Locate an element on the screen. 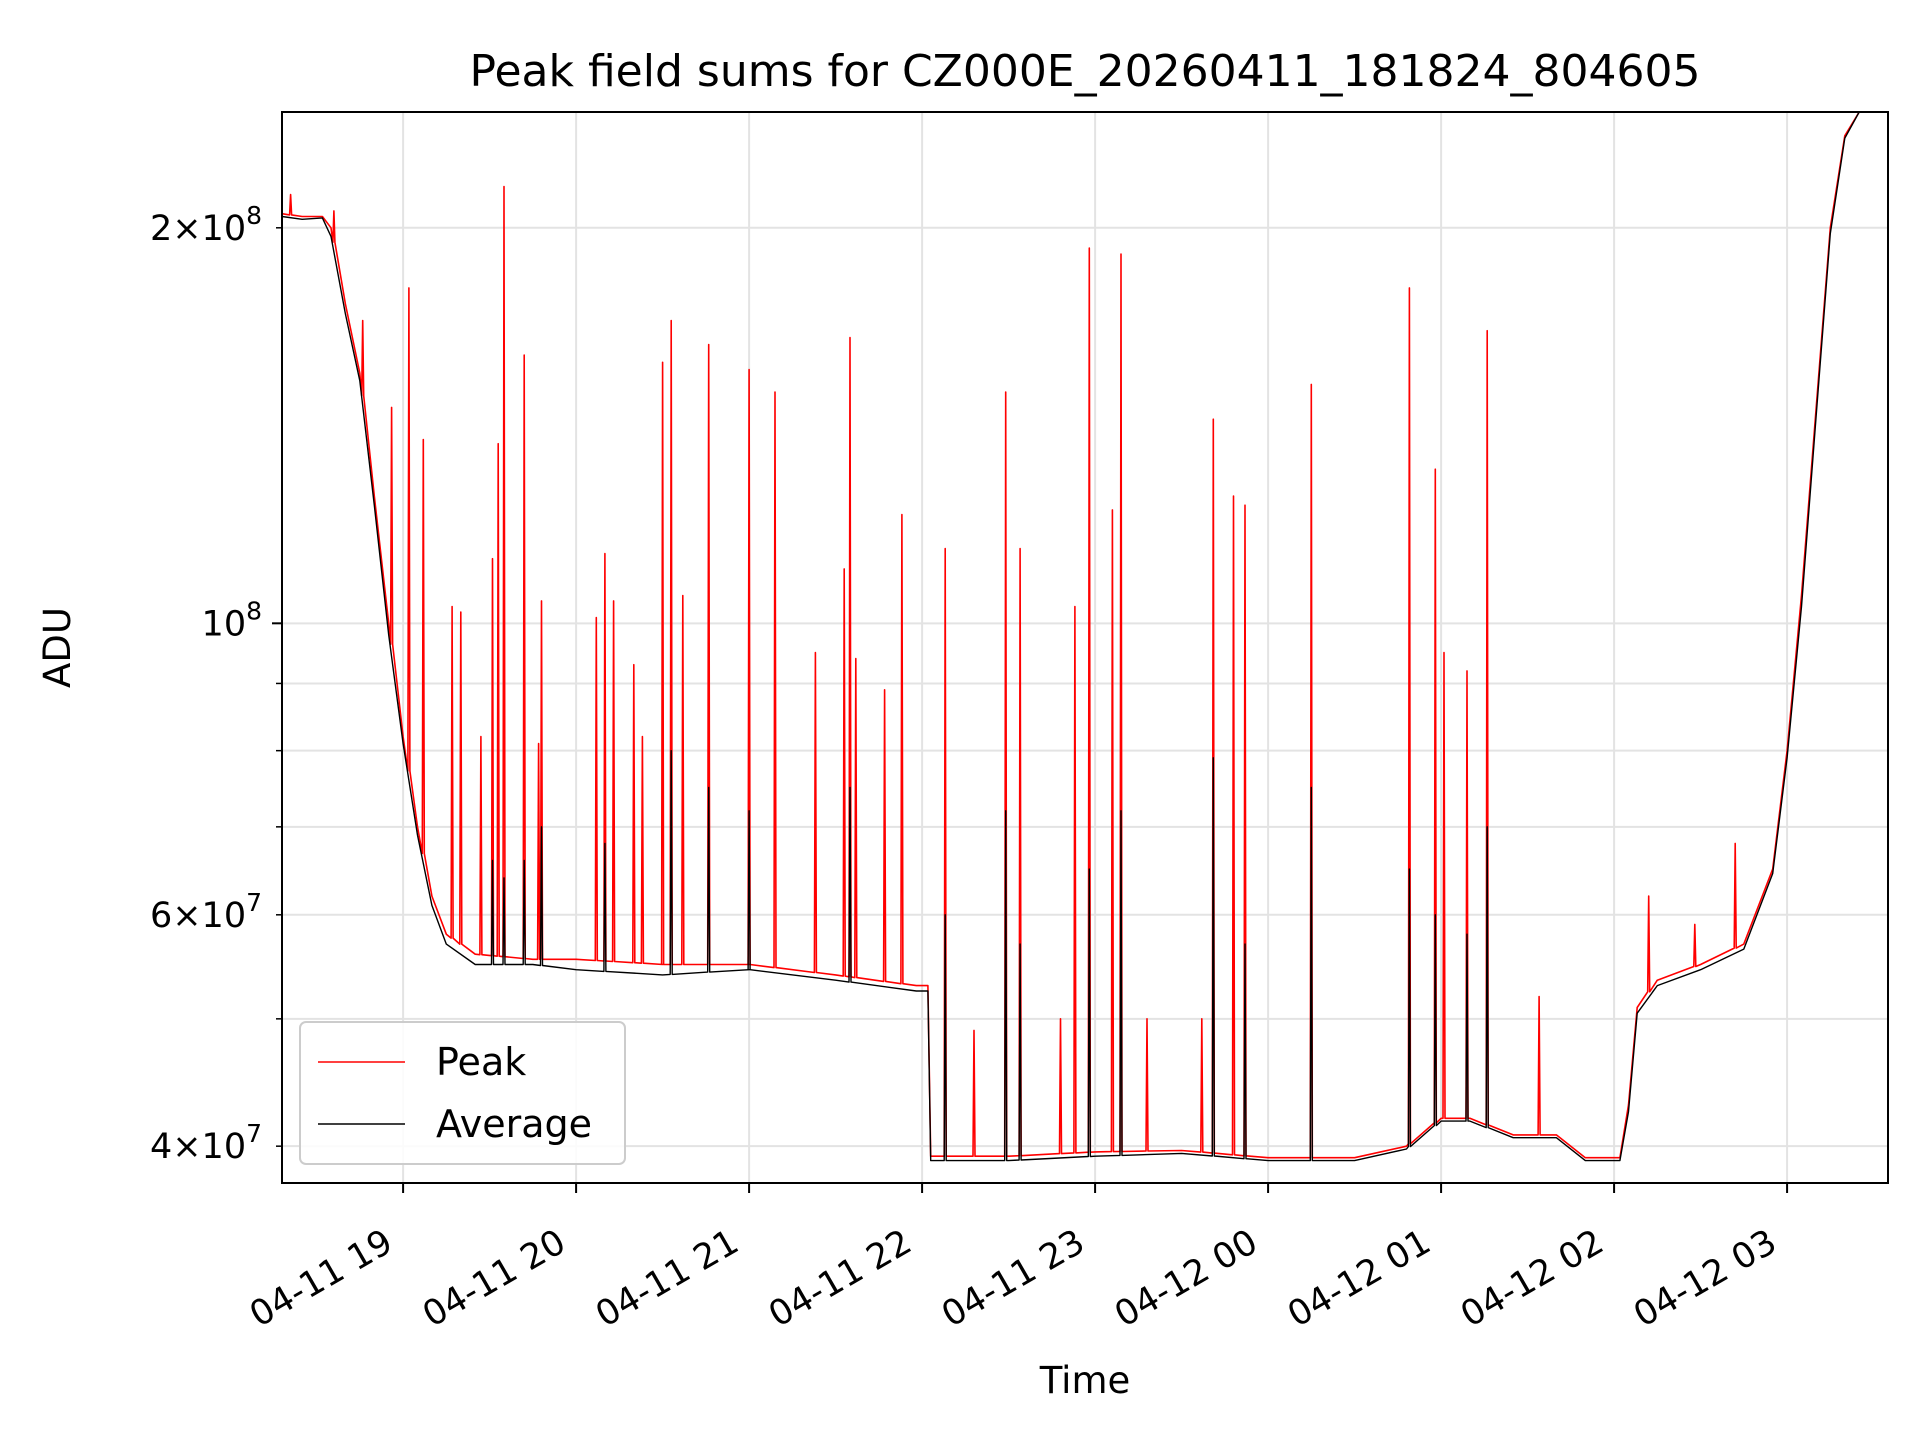  y-tick-label: 2×108 is located at coordinates (206, 225).